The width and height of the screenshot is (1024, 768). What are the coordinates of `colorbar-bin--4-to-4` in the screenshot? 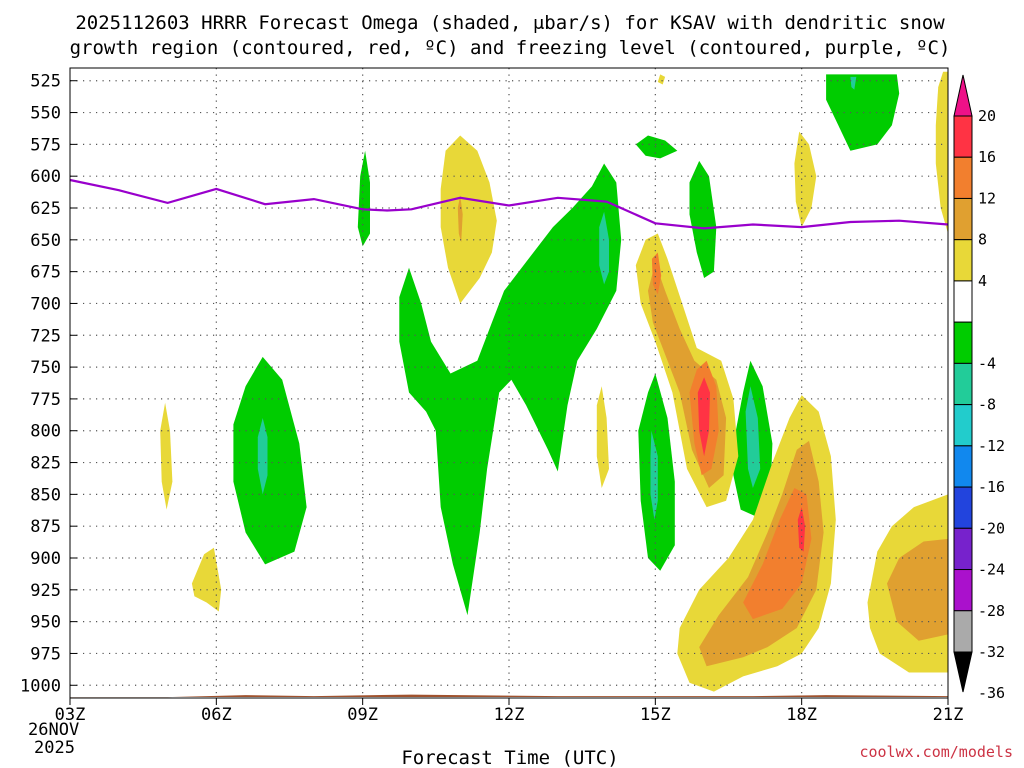 It's located at (963, 301).